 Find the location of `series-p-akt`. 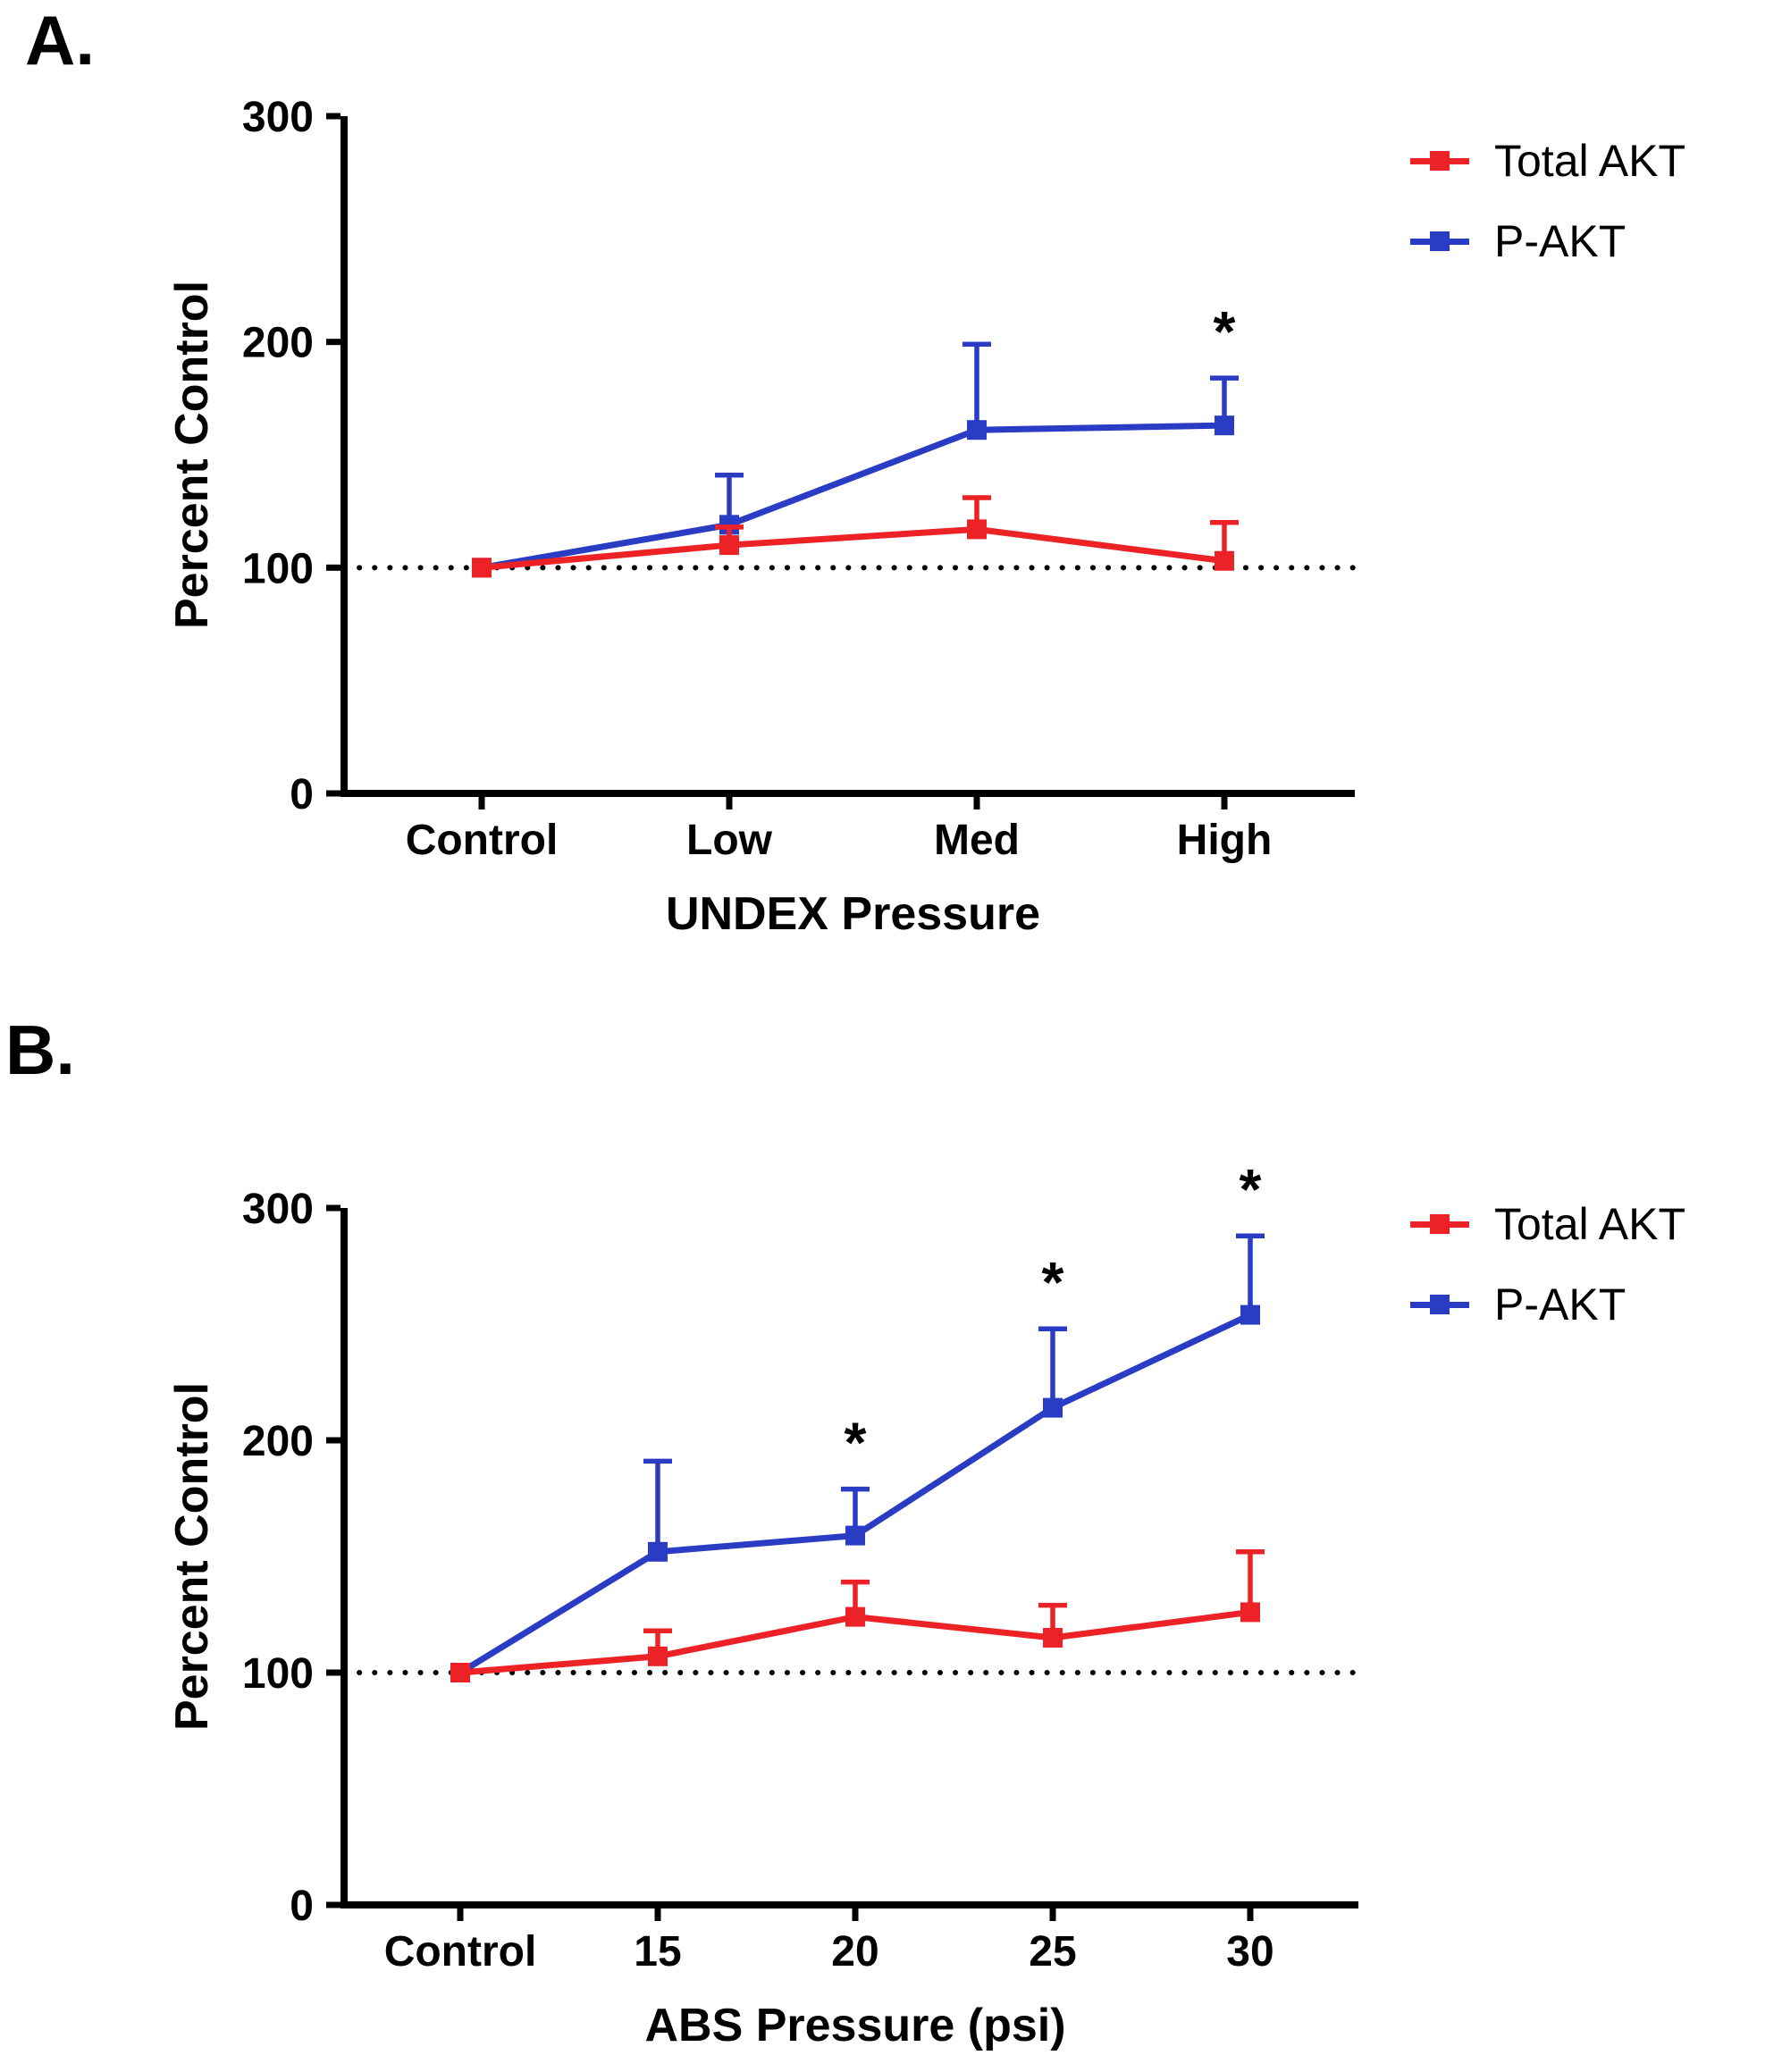

series-p-akt is located at coordinates (855, 459).